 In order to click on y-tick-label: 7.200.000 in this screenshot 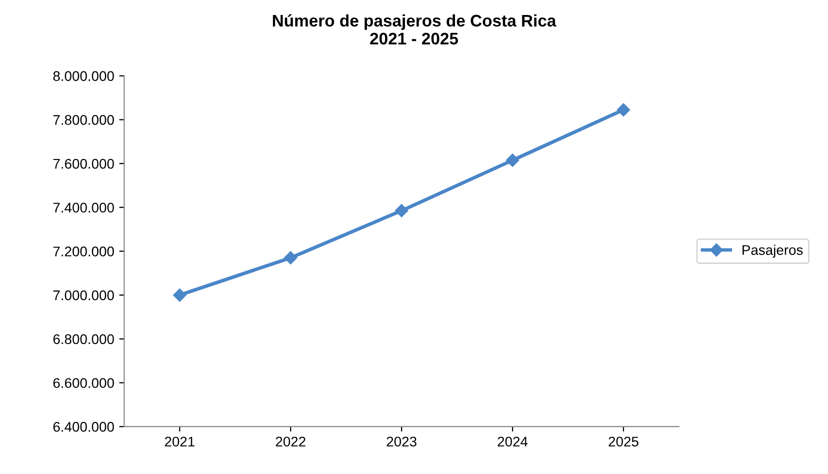, I will do `click(83, 251)`.